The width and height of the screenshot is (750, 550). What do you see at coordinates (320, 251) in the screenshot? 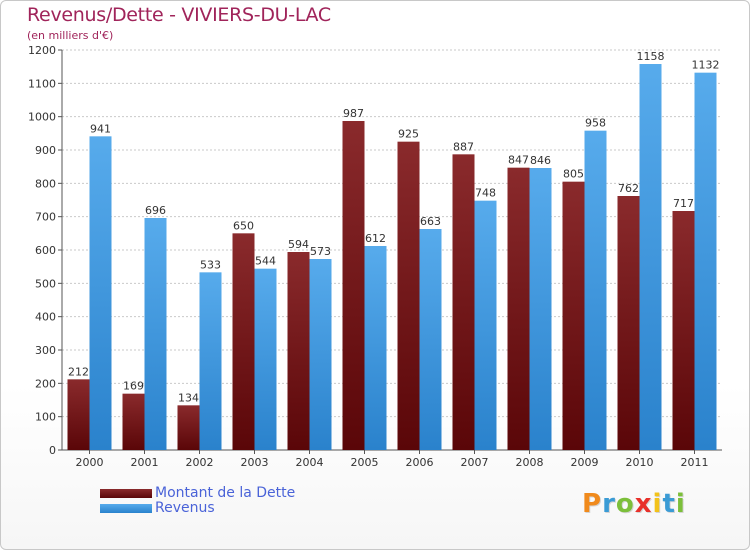
I see `data-label: 573` at bounding box center [320, 251].